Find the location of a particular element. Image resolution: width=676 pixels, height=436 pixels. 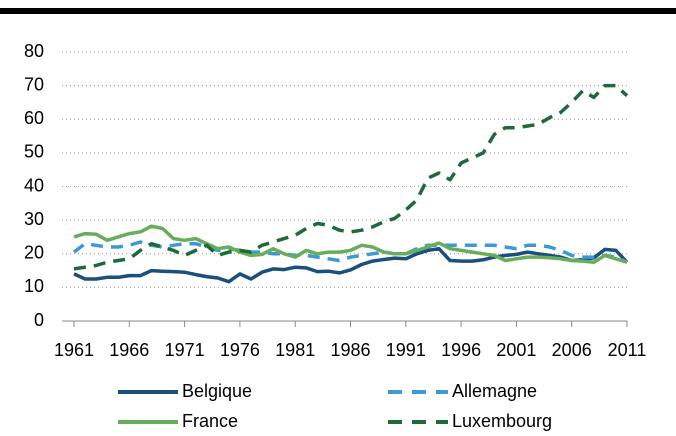

y-tick-label: 50 is located at coordinates (34, 152).